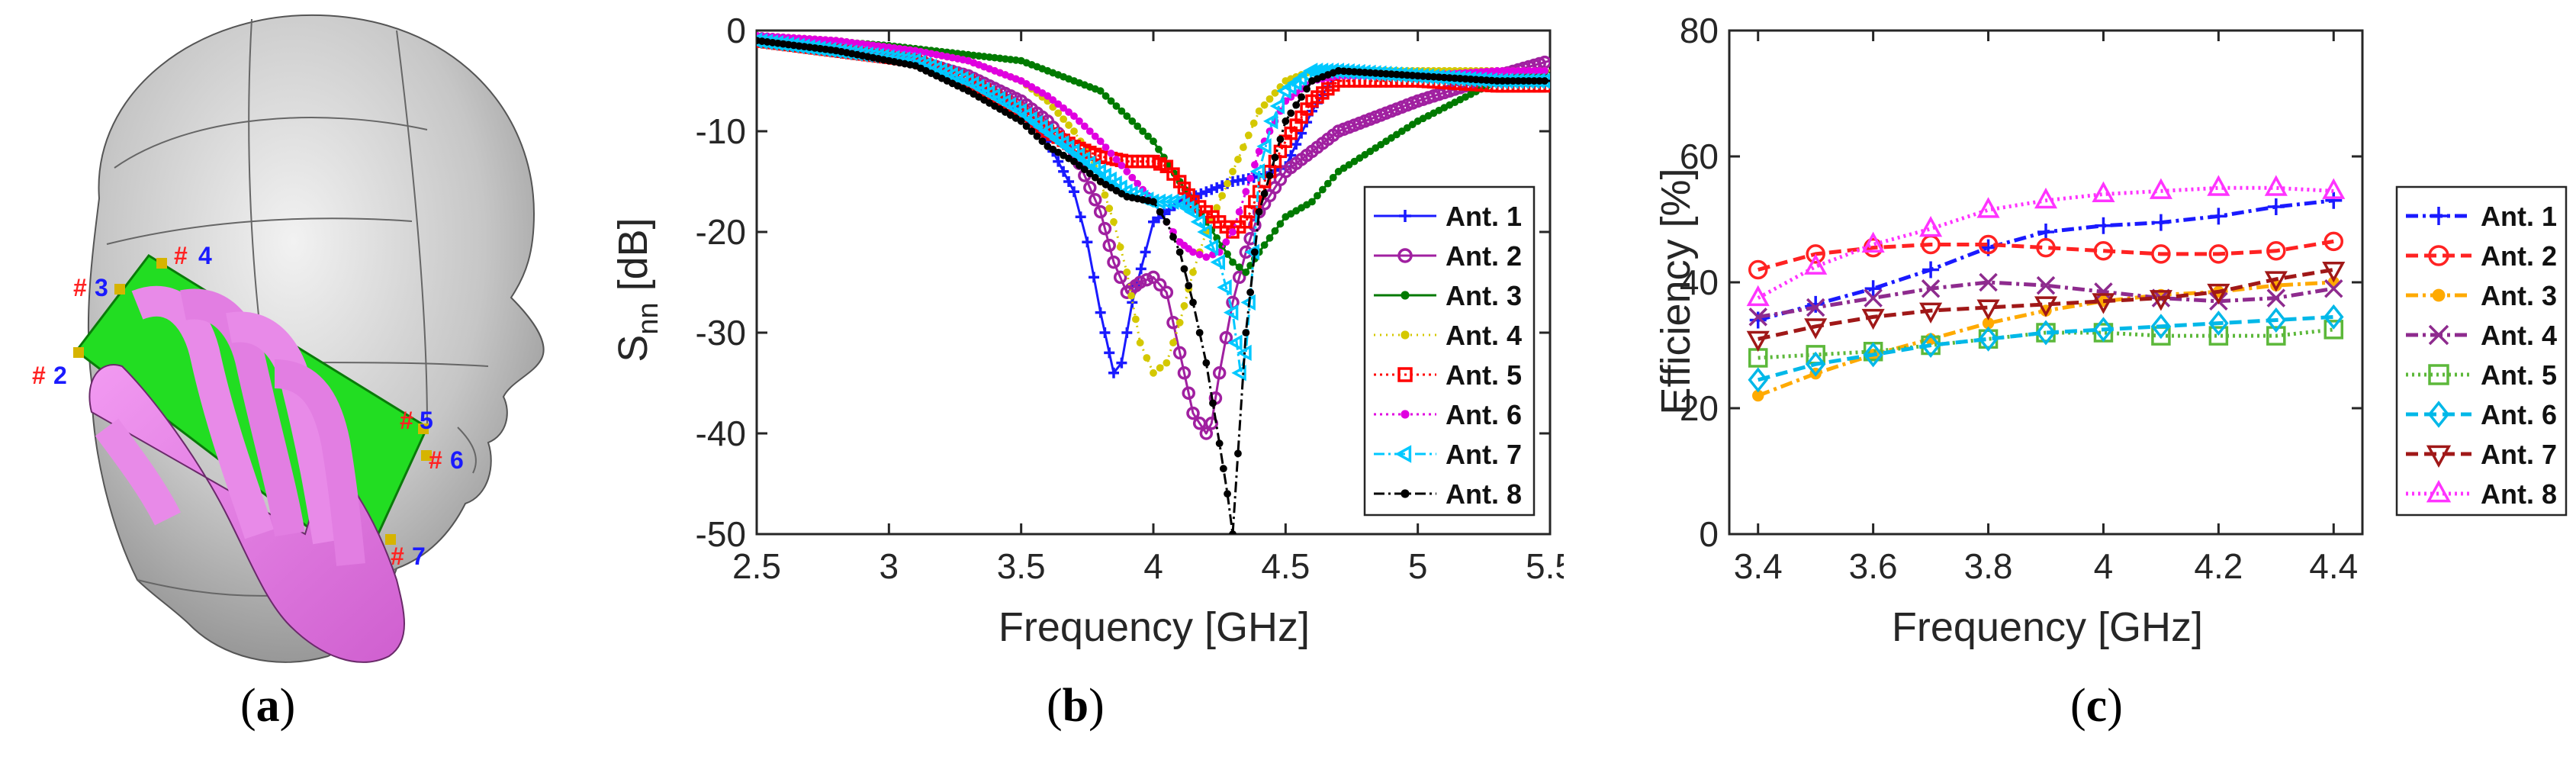 The height and width of the screenshot is (763, 2576). What do you see at coordinates (417, 421) in the screenshot?
I see `port-label-5: # 5` at bounding box center [417, 421].